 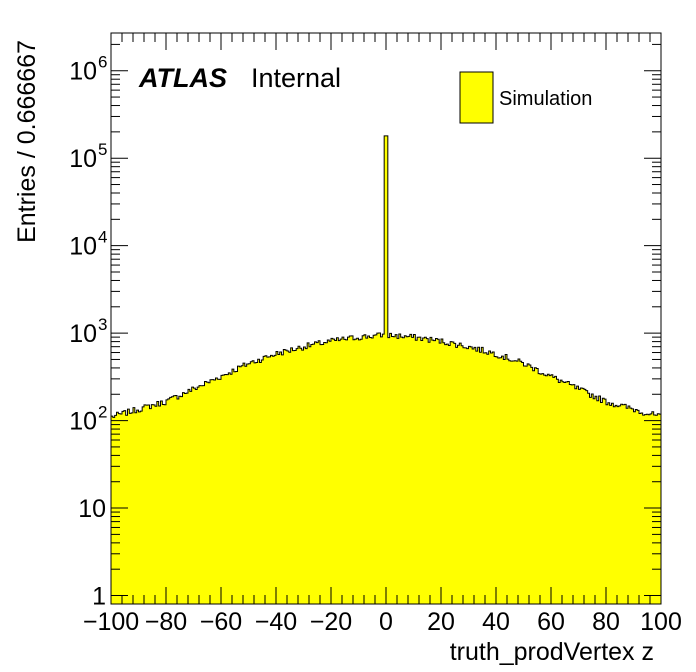 I want to click on x-axis-title: truth_prodVertex z, so click(x=552, y=652).